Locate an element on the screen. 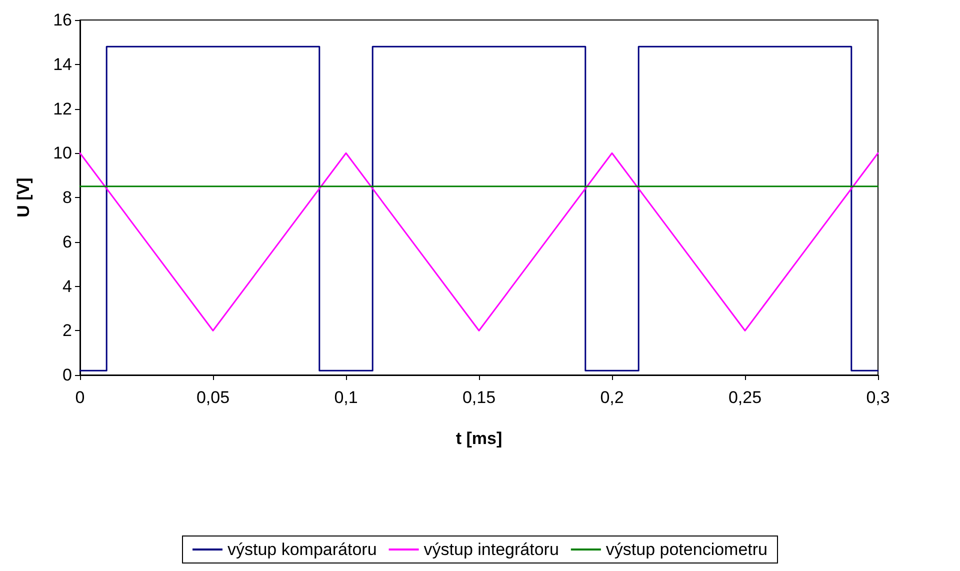 This screenshot has height=571, width=960. x-tick-label: 0,2 is located at coordinates (612, 397).